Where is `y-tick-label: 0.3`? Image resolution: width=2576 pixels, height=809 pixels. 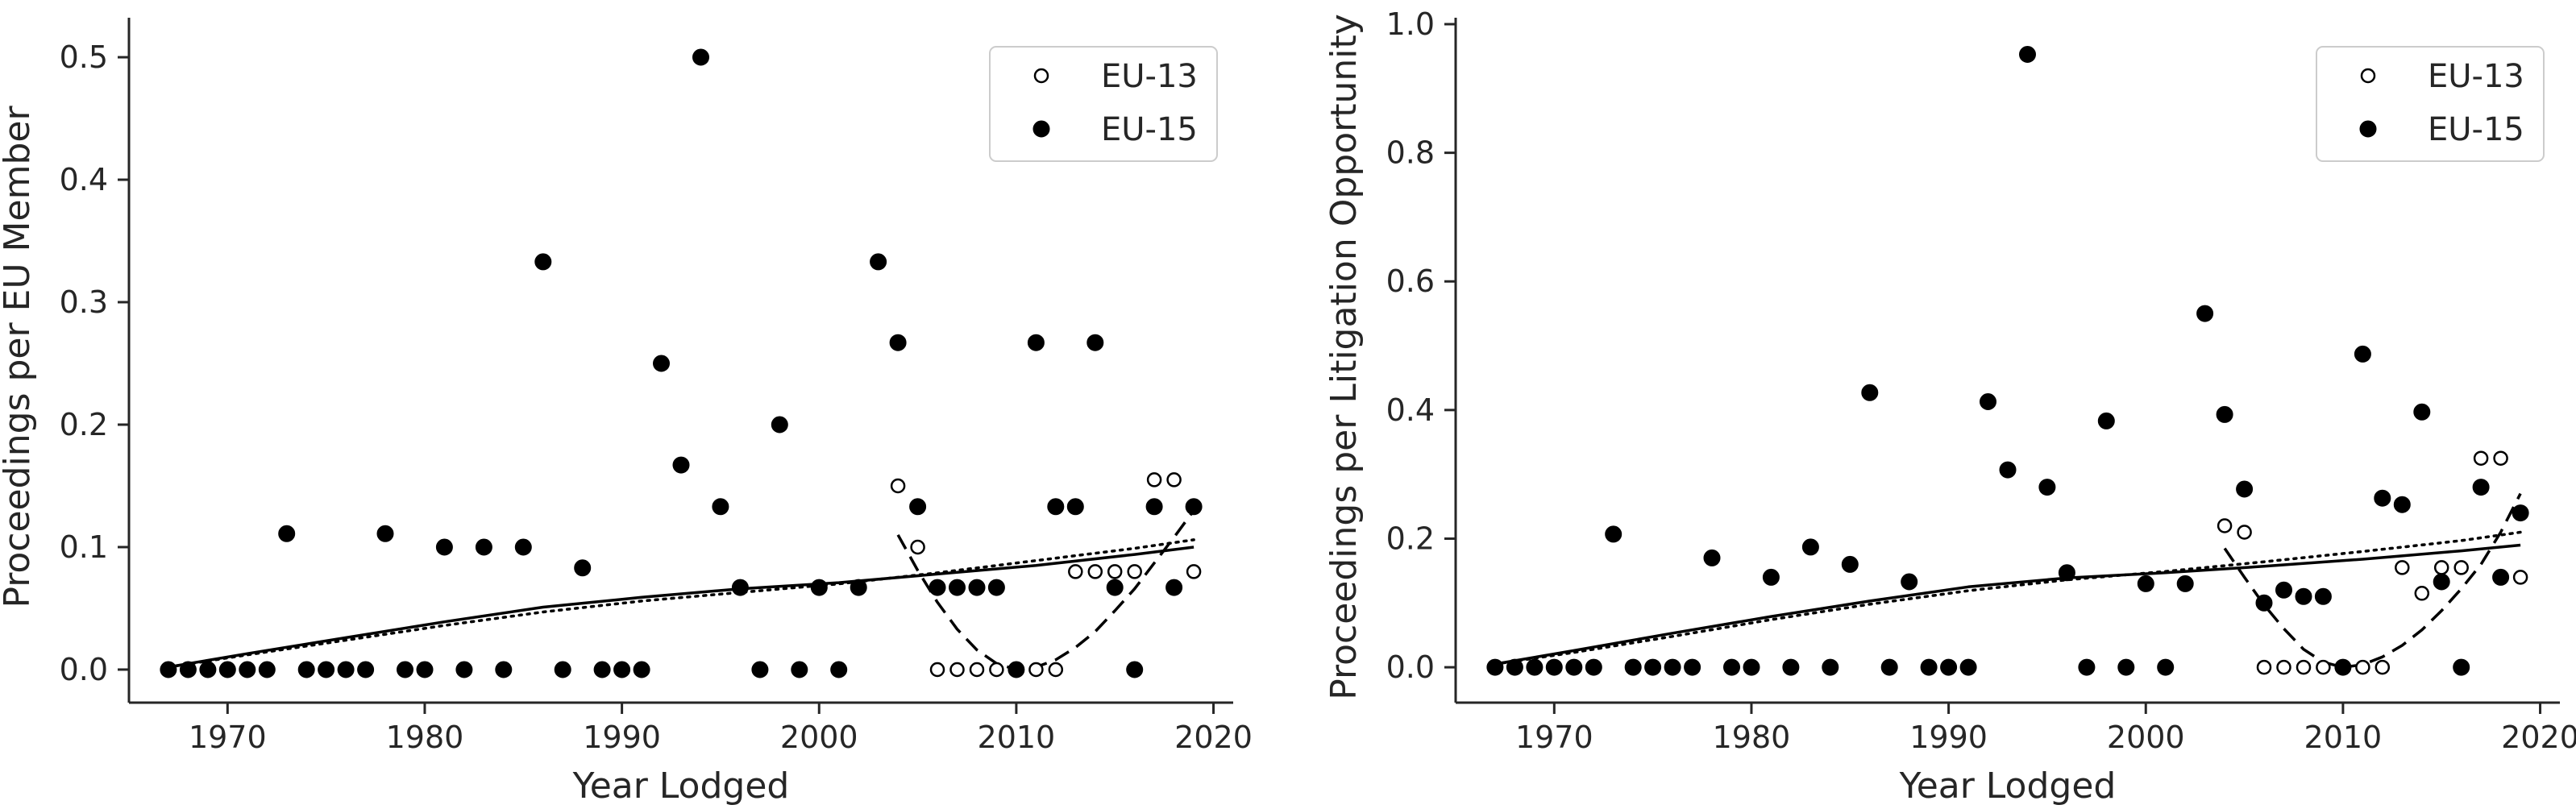 y-tick-label: 0.3 is located at coordinates (84, 302).